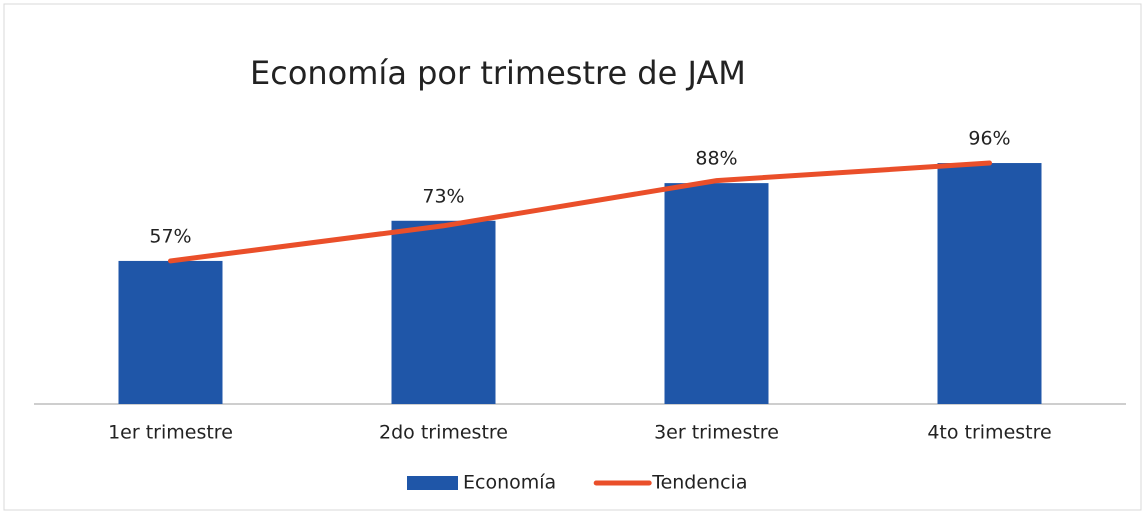 This screenshot has width=1145, height=514. Describe the element at coordinates (170, 433) in the screenshot. I see `x-tick-label: 1er trimestre` at that location.